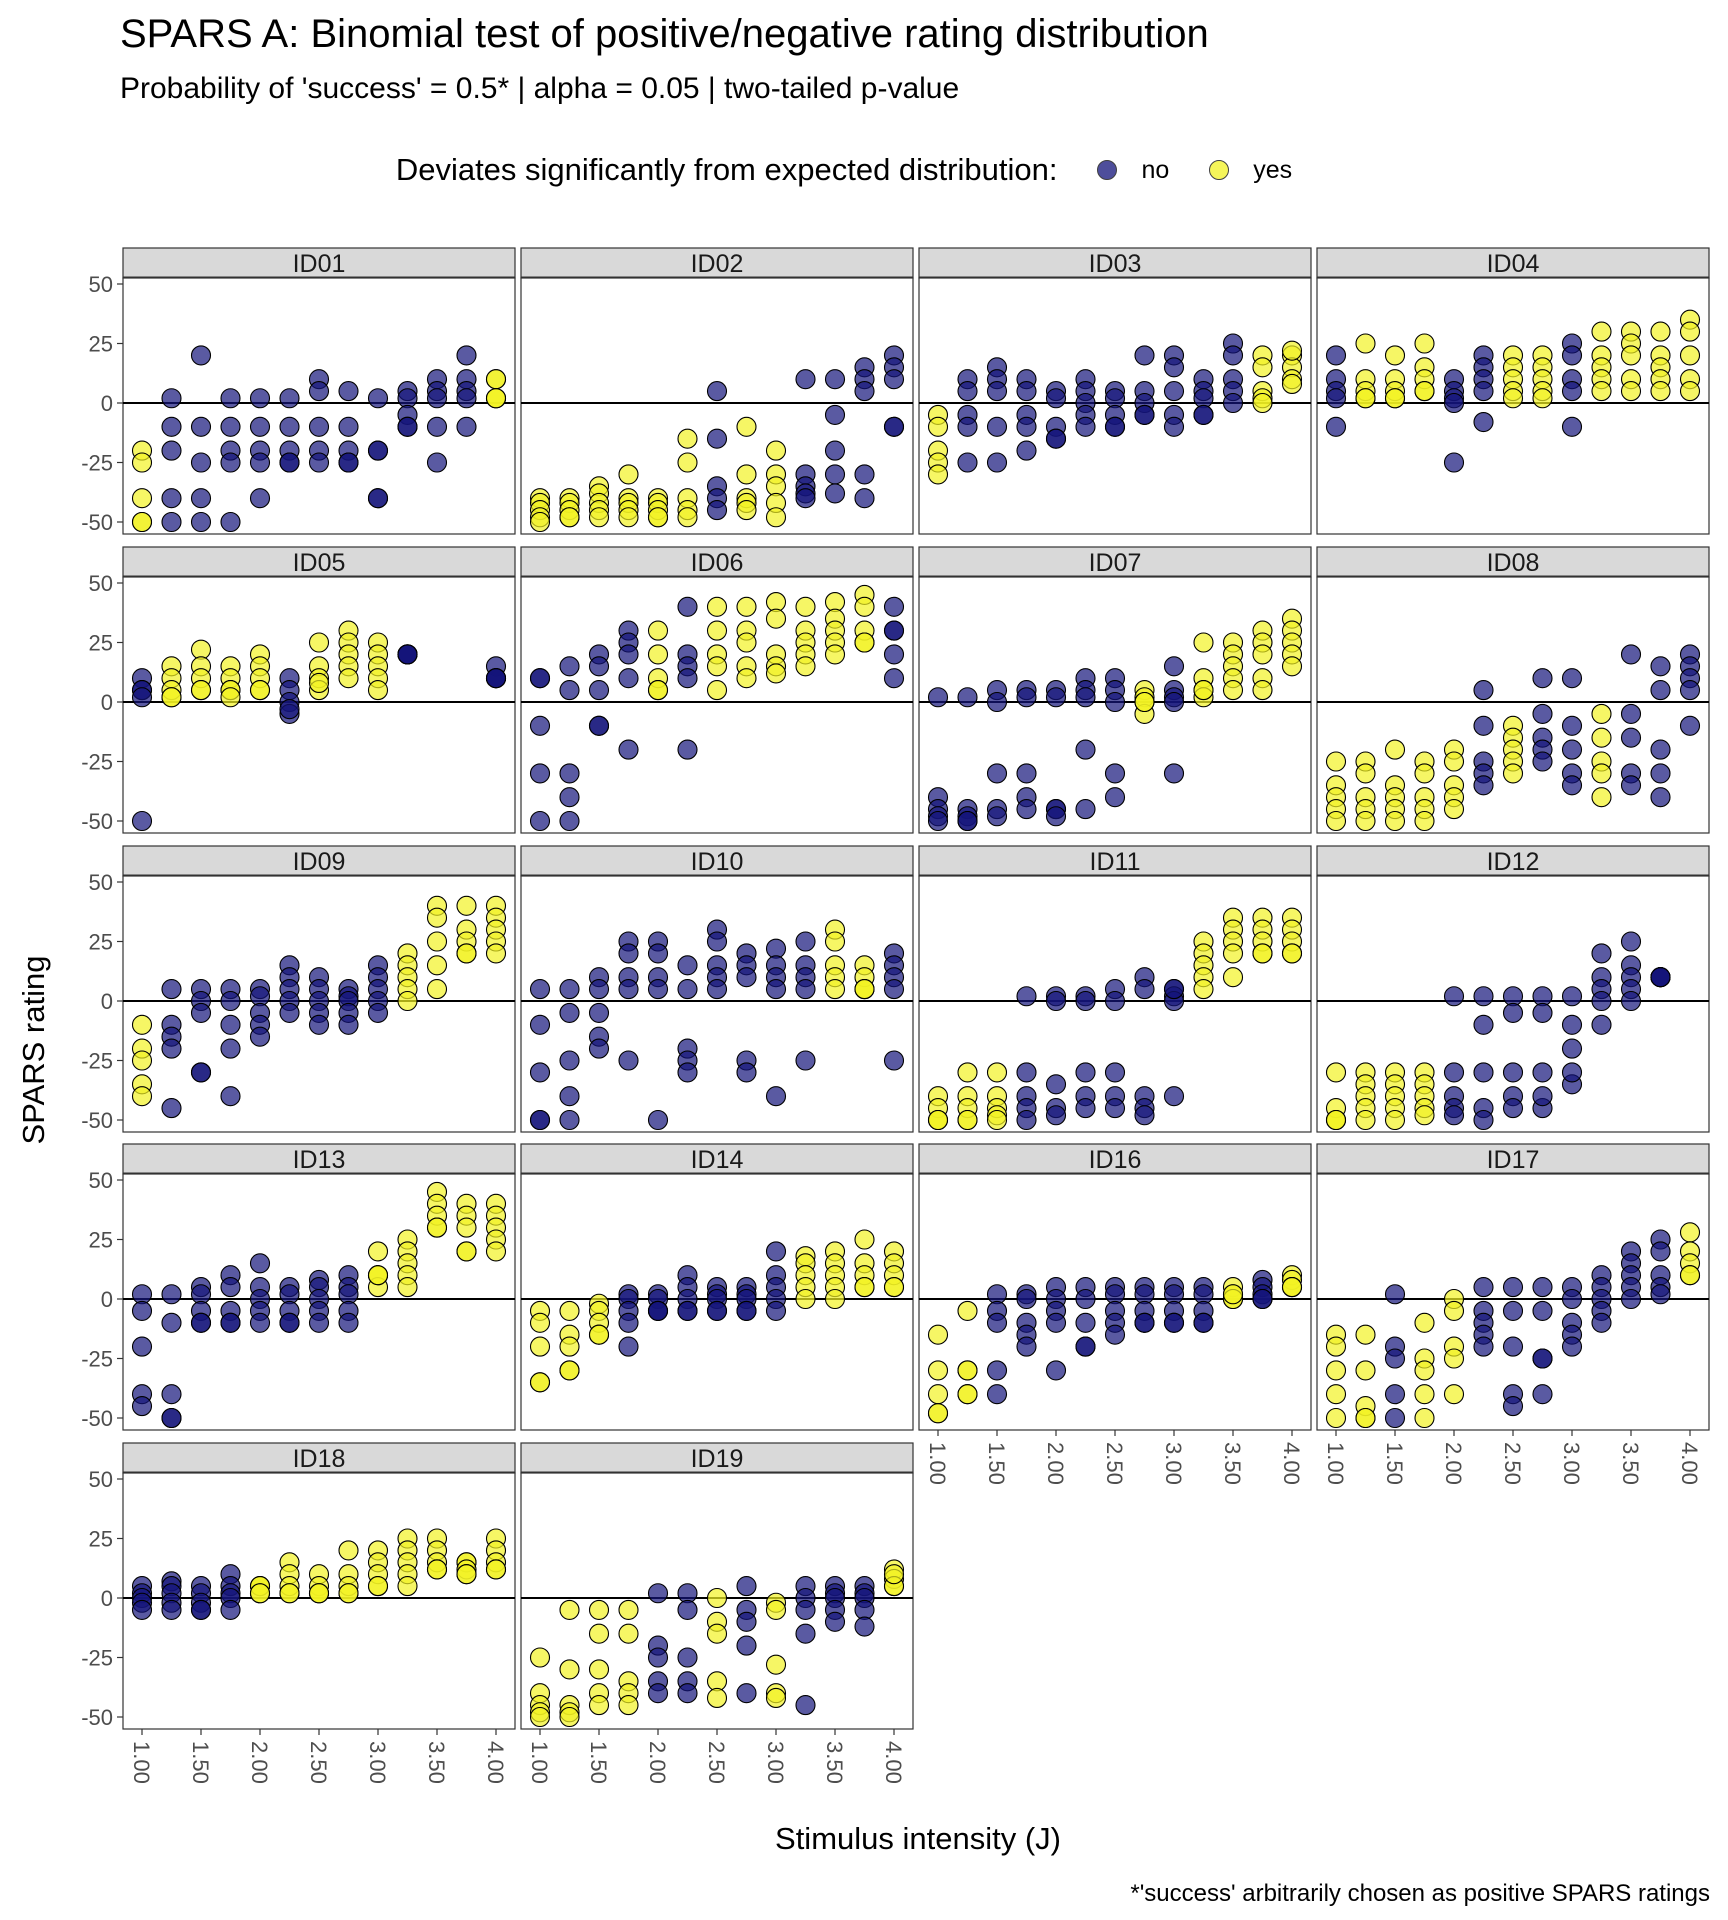 The height and width of the screenshot is (1920, 1728). Describe the element at coordinates (298, 1287) in the screenshot. I see `panel-ID13: ID13 50 25 0 -25 -50` at that location.